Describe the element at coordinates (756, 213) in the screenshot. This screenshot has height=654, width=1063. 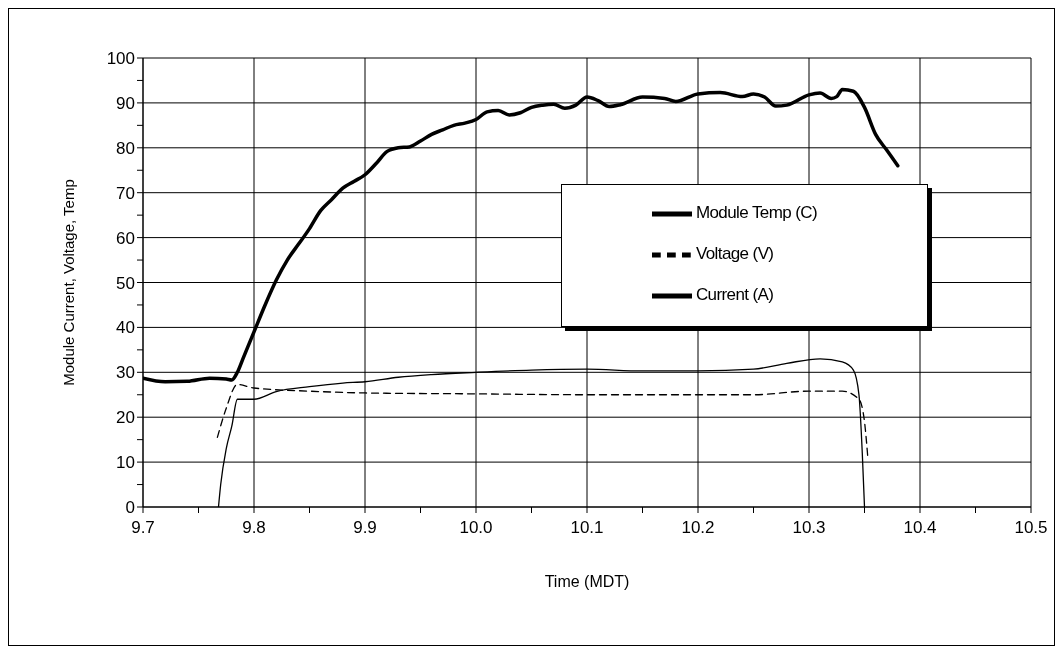
I see `legend-label: Module Temp (C)` at that location.